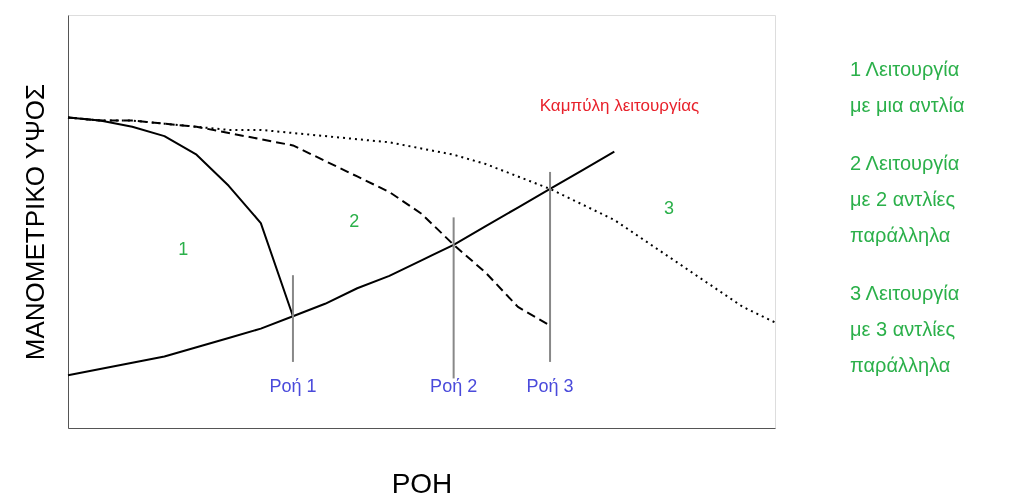  I want to click on y-axis-title: ΜΑΝΟΜΕΤΡΙΚΟ ΥΨΟΣ, so click(34, 222).